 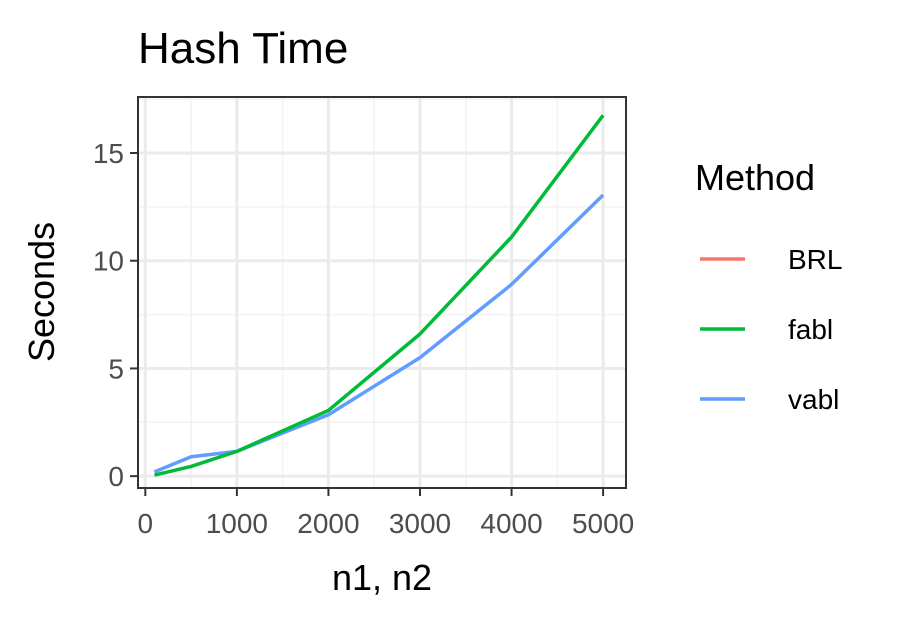 What do you see at coordinates (603, 523) in the screenshot?
I see `x-tick-label: 5000` at bounding box center [603, 523].